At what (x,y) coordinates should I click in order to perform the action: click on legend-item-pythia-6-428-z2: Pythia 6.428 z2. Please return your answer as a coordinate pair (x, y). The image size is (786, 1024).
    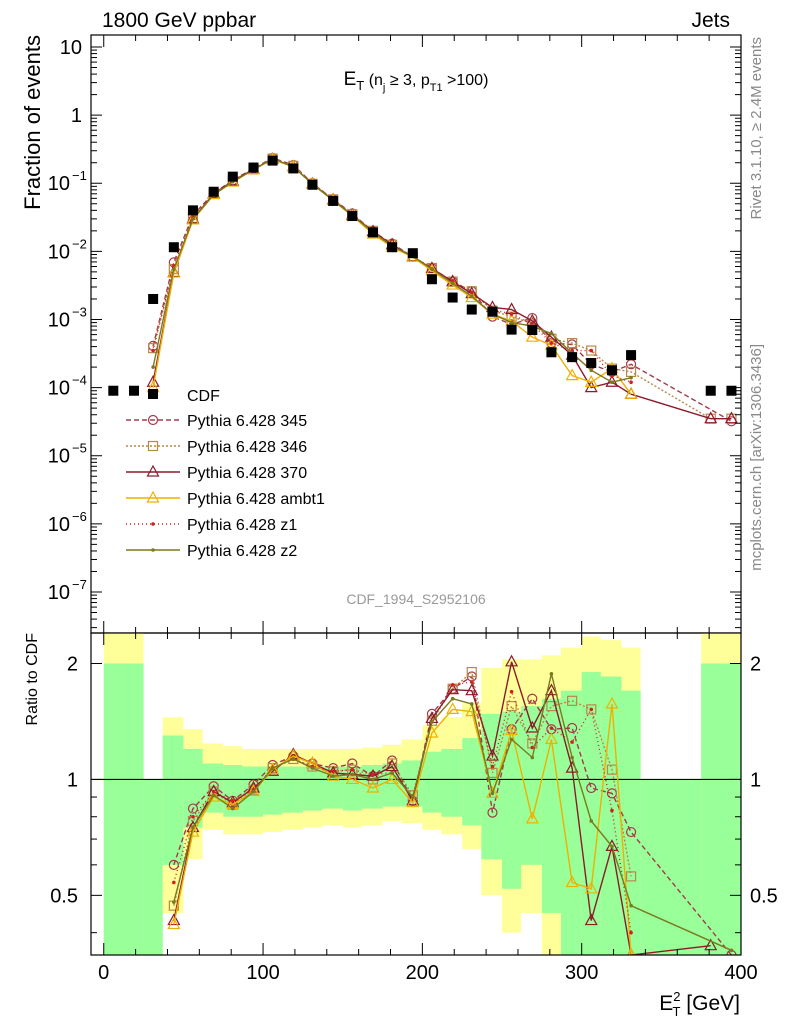
    Looking at the image, I should click on (211, 551).